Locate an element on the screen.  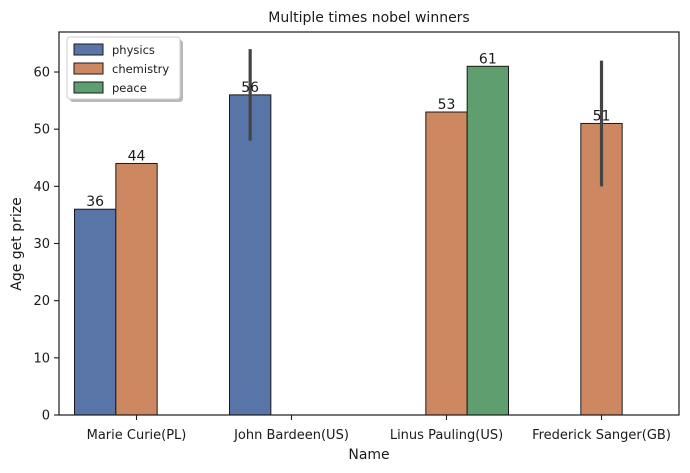
y-tick-label: 20 is located at coordinates (41, 301).